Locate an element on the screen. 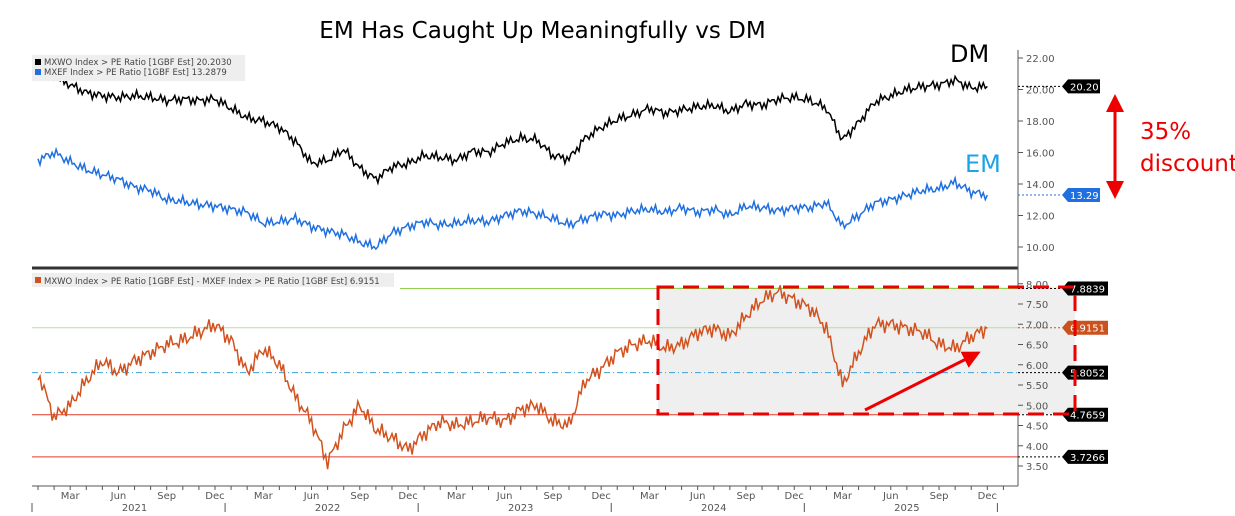 The width and height of the screenshot is (1235, 516). highlight-box is located at coordinates (866, 350).